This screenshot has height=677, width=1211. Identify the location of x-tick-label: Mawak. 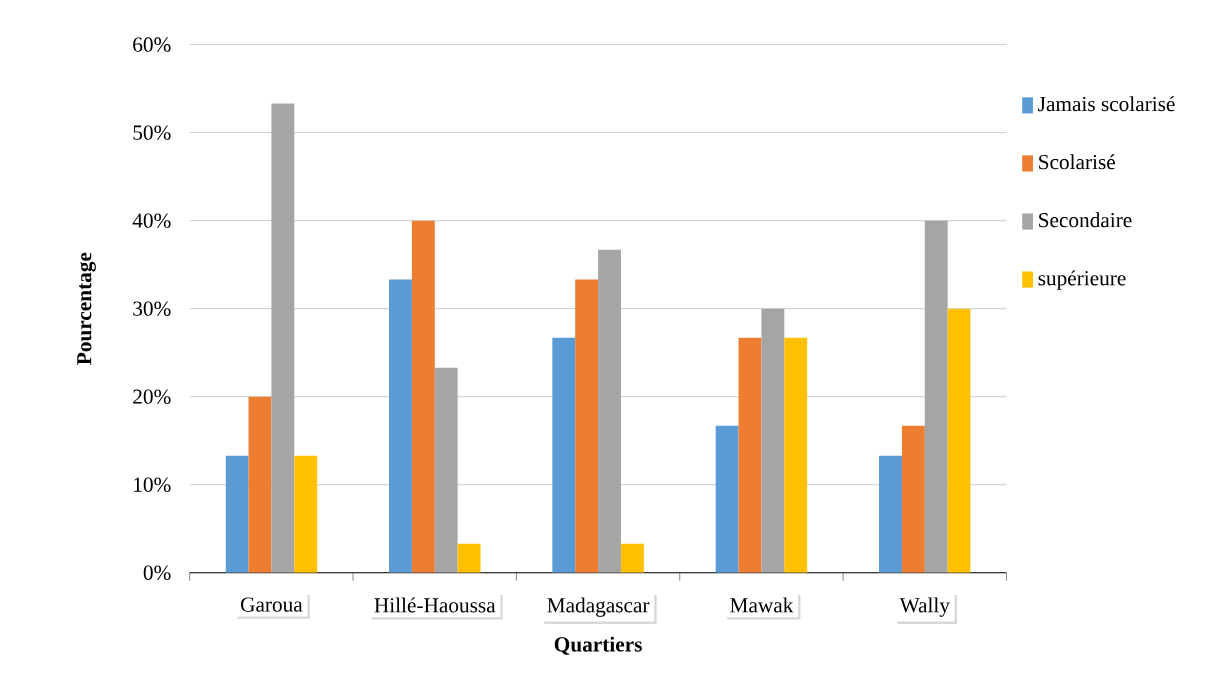
(762, 605).